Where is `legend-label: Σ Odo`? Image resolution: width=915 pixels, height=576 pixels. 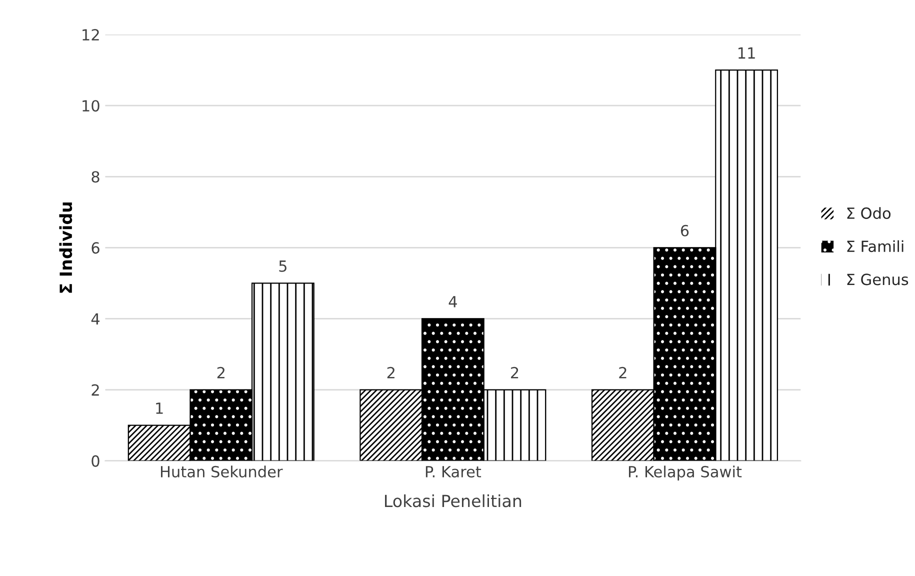
legend-label: Σ Odo is located at coordinates (869, 213).